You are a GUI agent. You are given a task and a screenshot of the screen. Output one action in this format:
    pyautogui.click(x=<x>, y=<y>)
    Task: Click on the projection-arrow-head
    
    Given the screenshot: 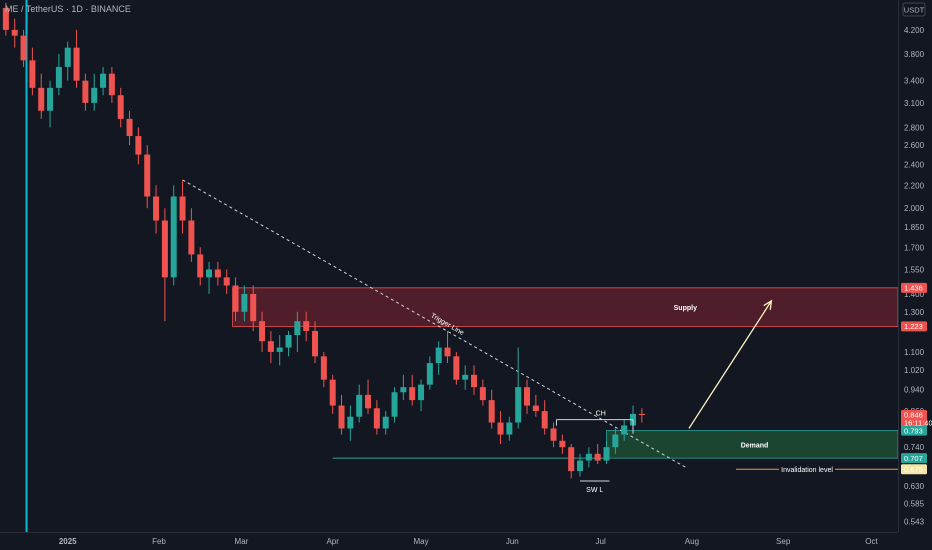 What is the action you would take?
    pyautogui.click(x=768, y=304)
    